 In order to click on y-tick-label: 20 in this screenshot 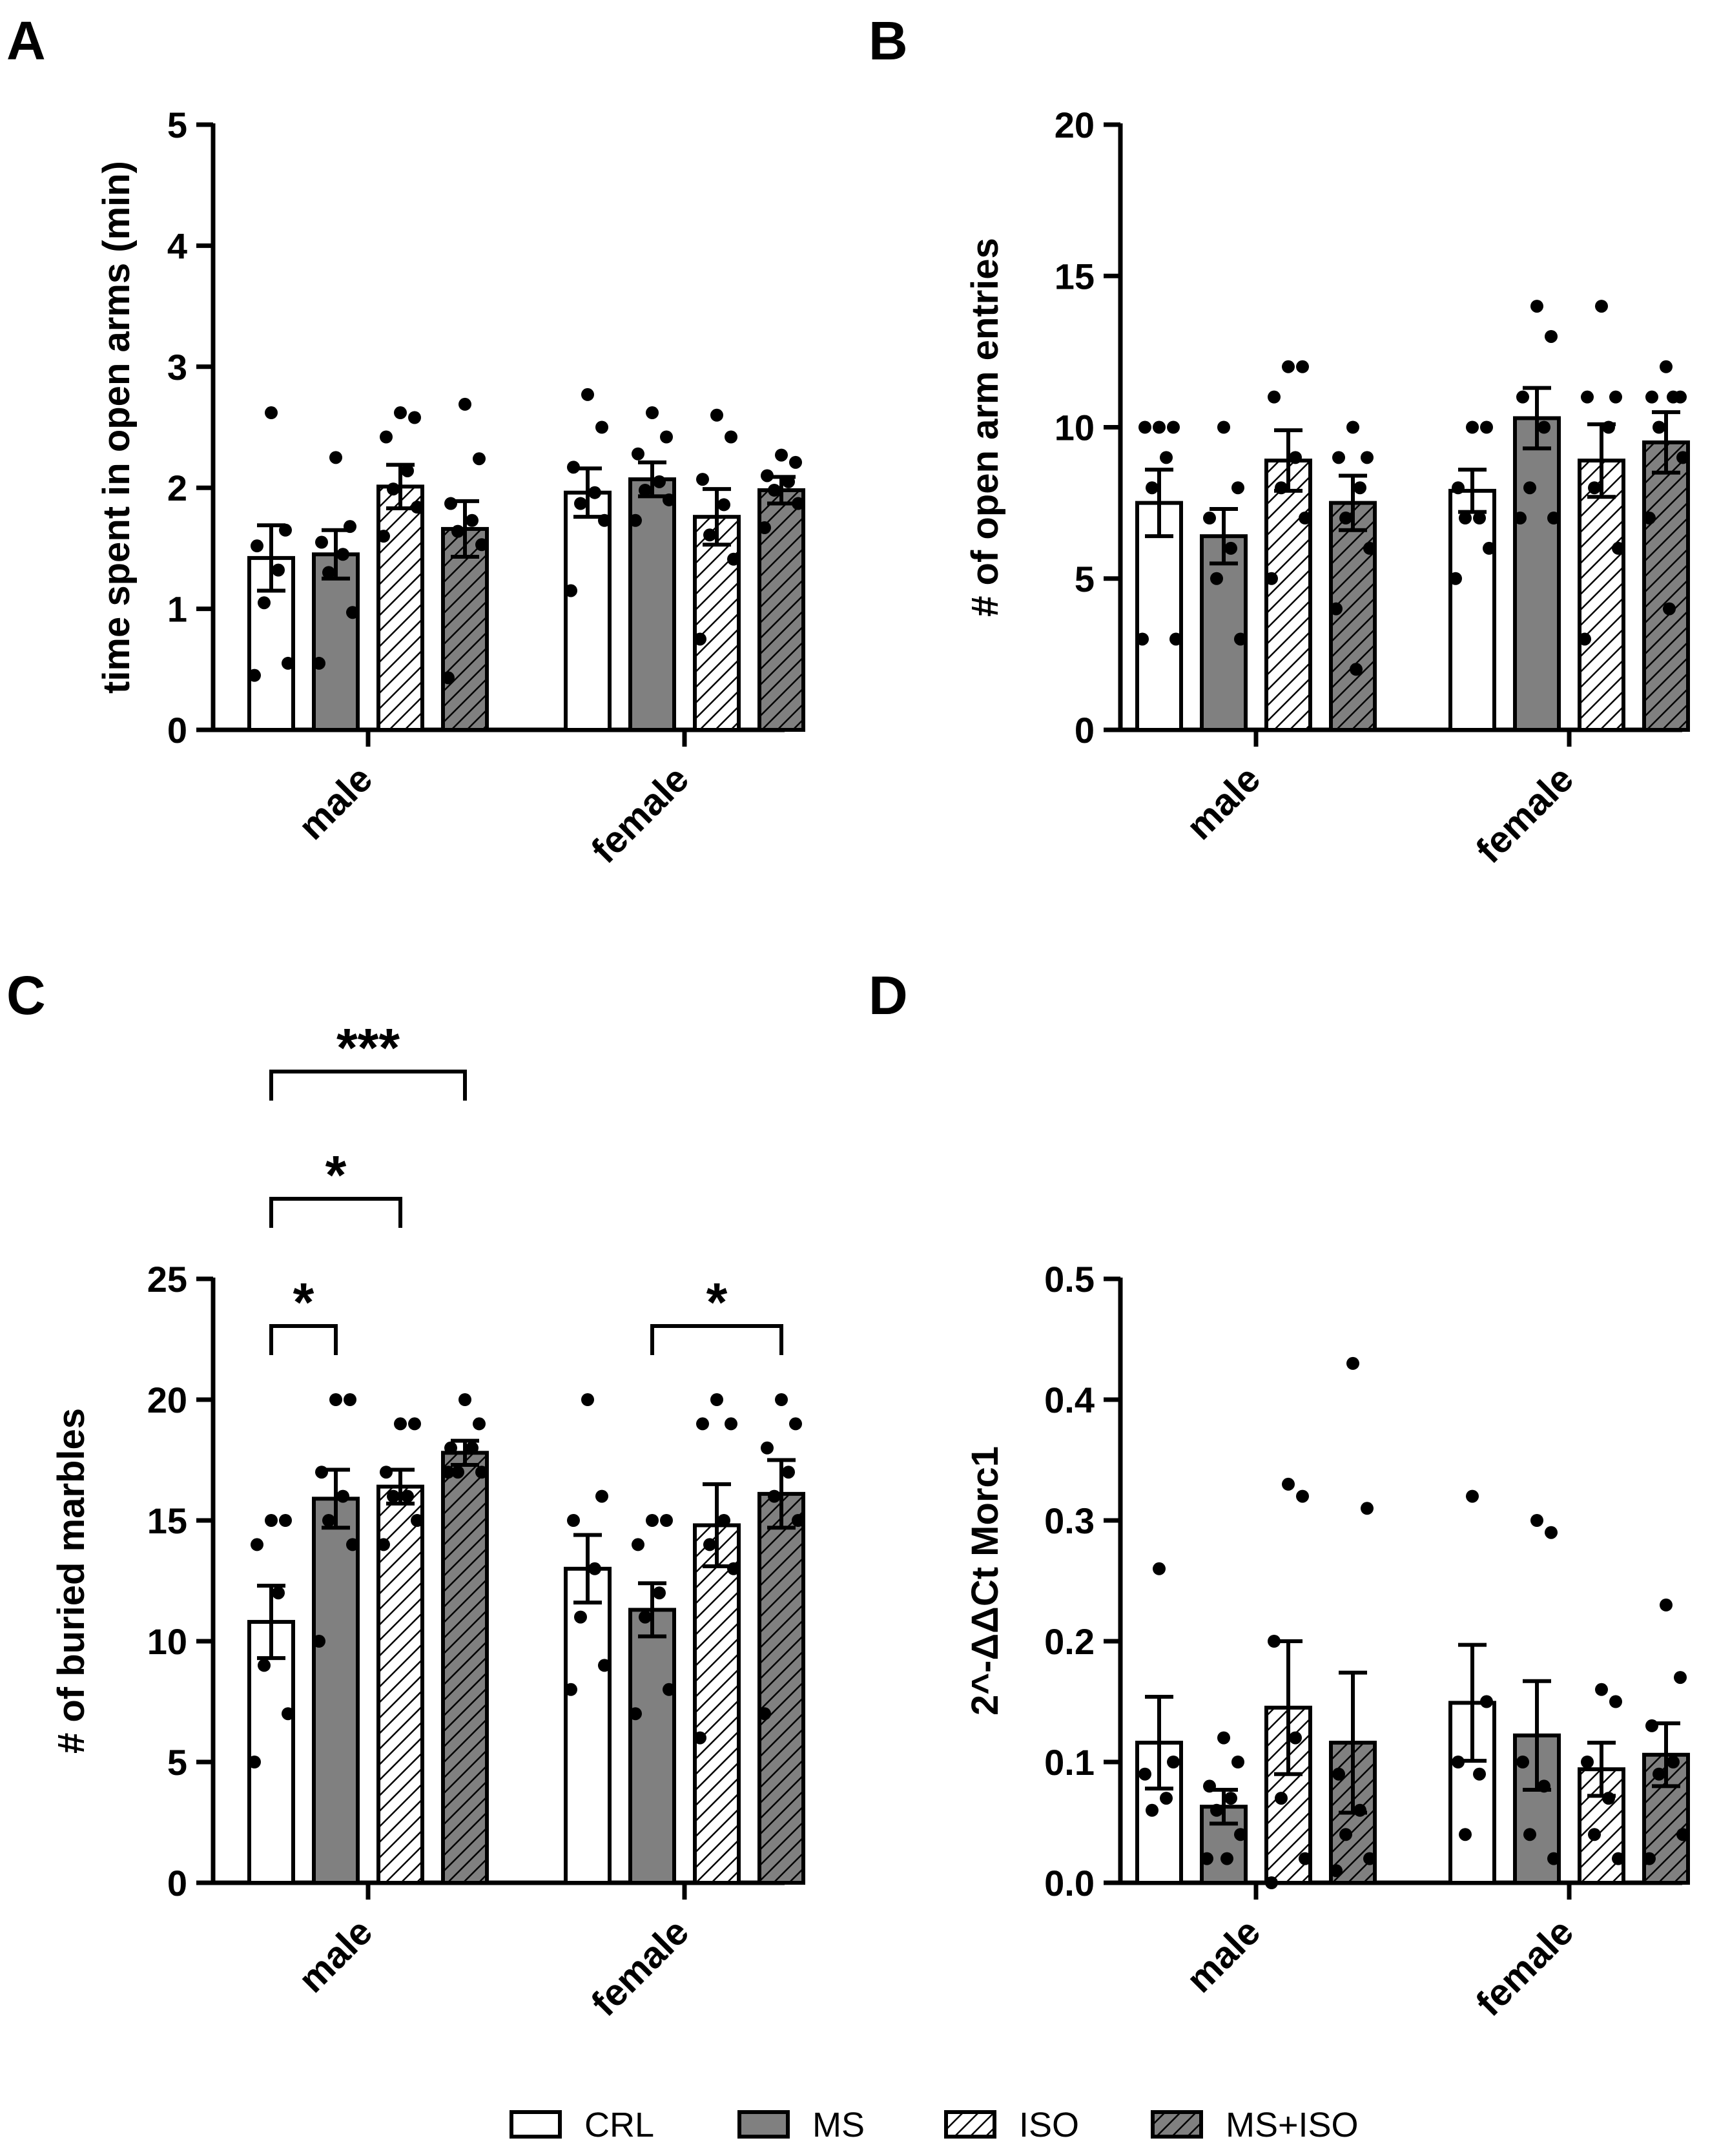, I will do `click(1075, 125)`.